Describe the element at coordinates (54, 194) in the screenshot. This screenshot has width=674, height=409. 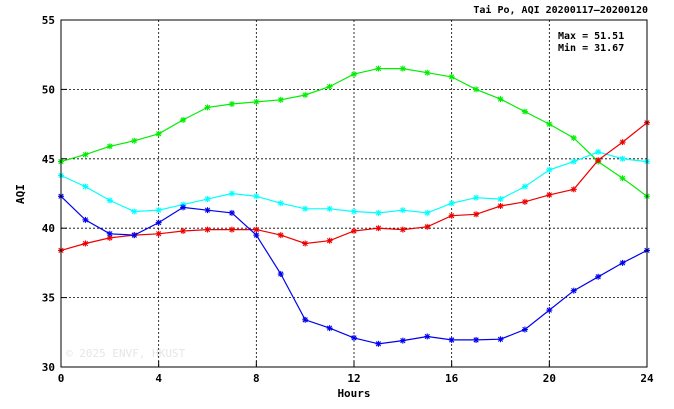
I see `y-axis-ticks: 30 35 40 45 50 55` at that location.